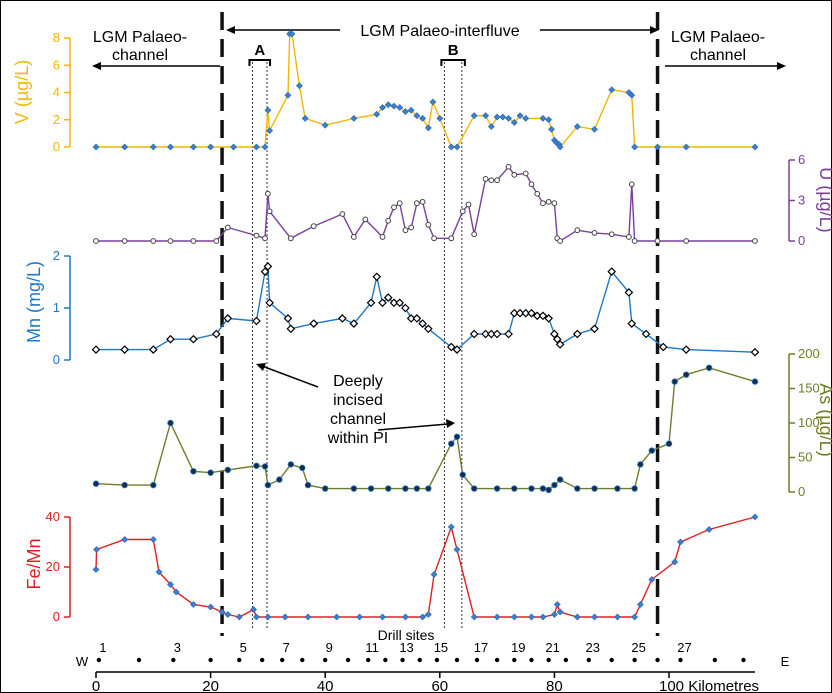 This screenshot has height=693, width=832. I want to click on x-axis-label: 100 Kilometres, so click(709, 685).